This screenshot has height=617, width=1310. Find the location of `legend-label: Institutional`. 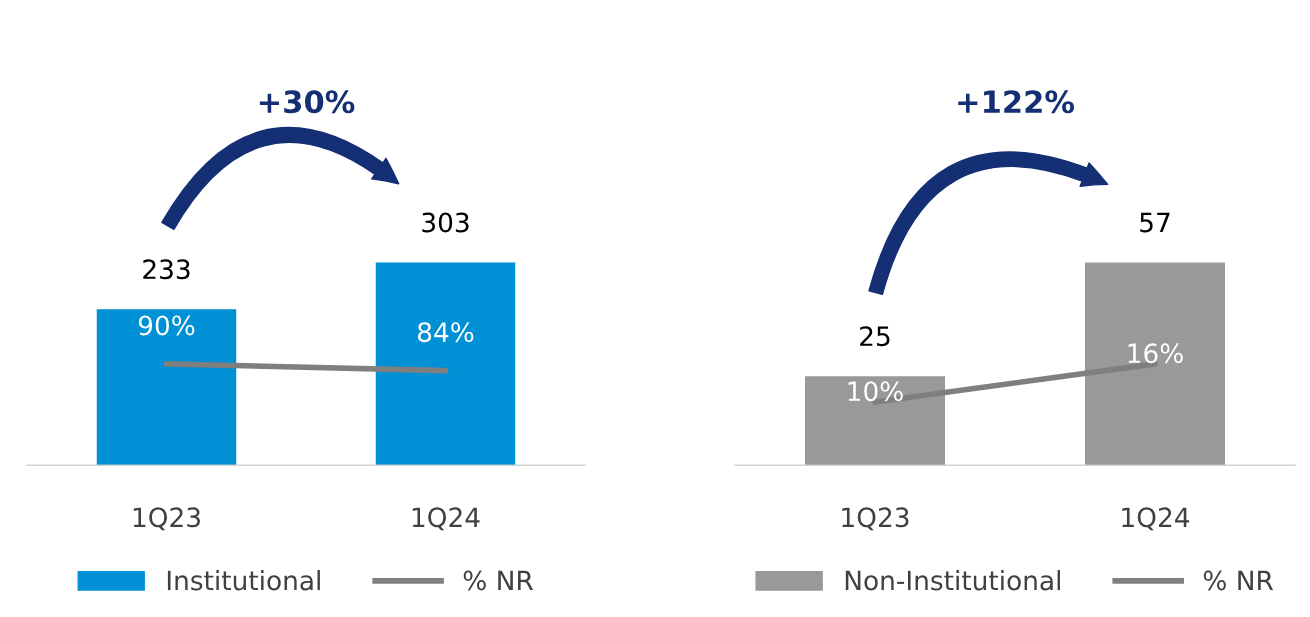

legend-label: Institutional is located at coordinates (243, 580).